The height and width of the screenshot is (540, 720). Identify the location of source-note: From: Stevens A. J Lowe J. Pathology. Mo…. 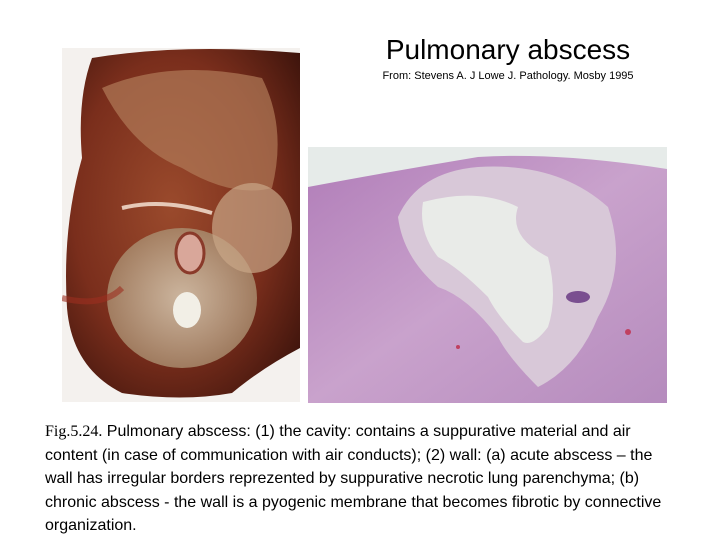
(508, 76).